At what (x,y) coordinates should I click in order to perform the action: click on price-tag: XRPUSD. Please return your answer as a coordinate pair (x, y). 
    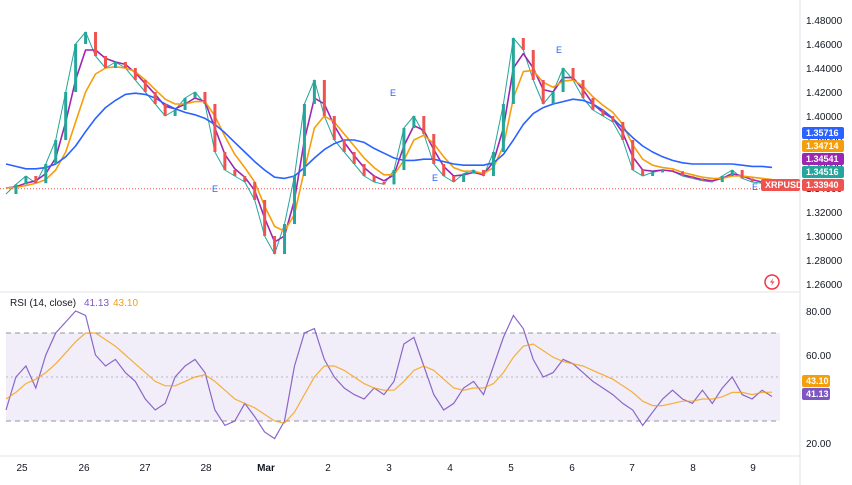
    Looking at the image, I should click on (782, 185).